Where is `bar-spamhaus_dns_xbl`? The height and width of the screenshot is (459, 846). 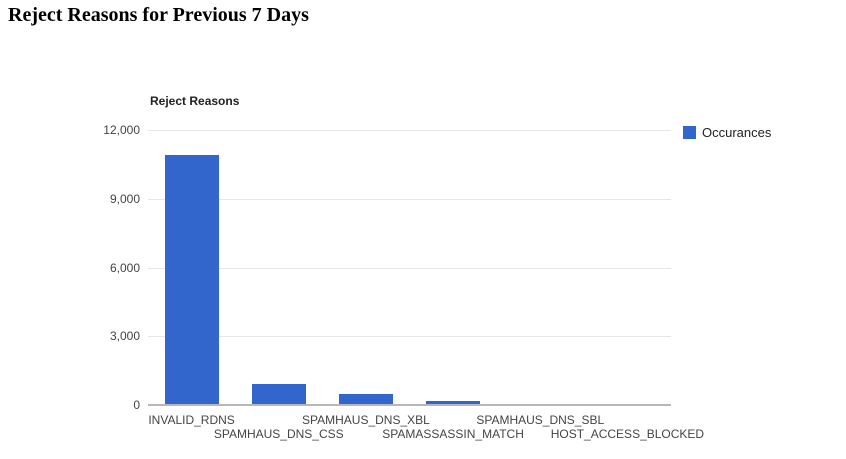
bar-spamhaus_dns_xbl is located at coordinates (365, 399).